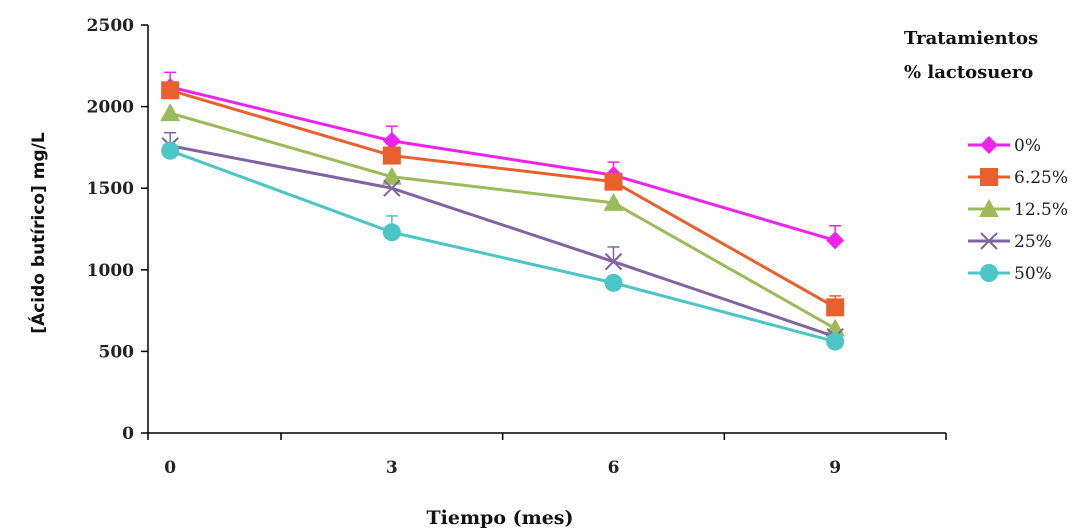  I want to click on x-tick-label: 3, so click(392, 468).